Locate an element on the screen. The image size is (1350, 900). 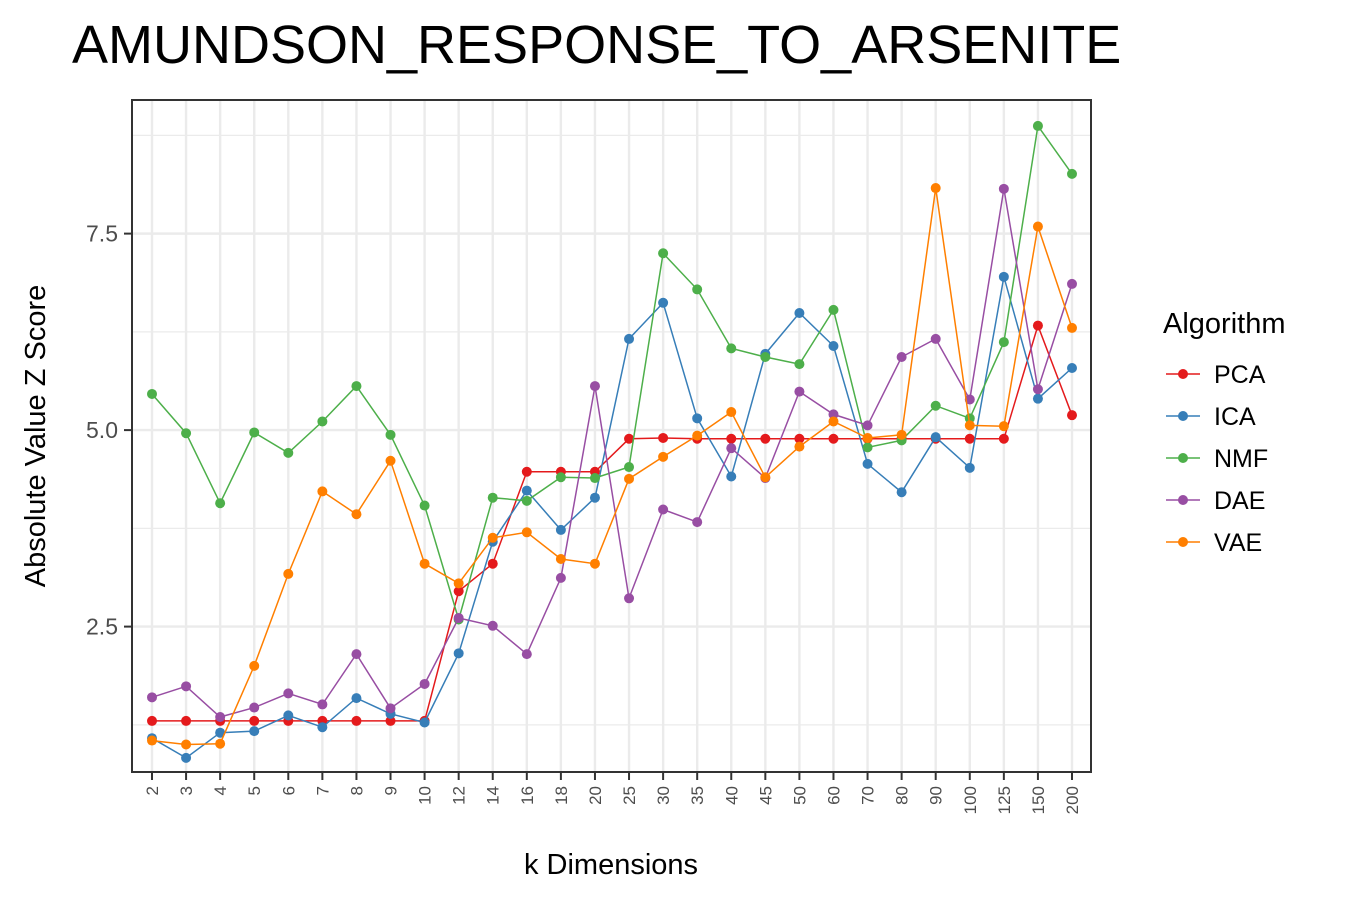
x-tick-label: 40 is located at coordinates (731, 795).